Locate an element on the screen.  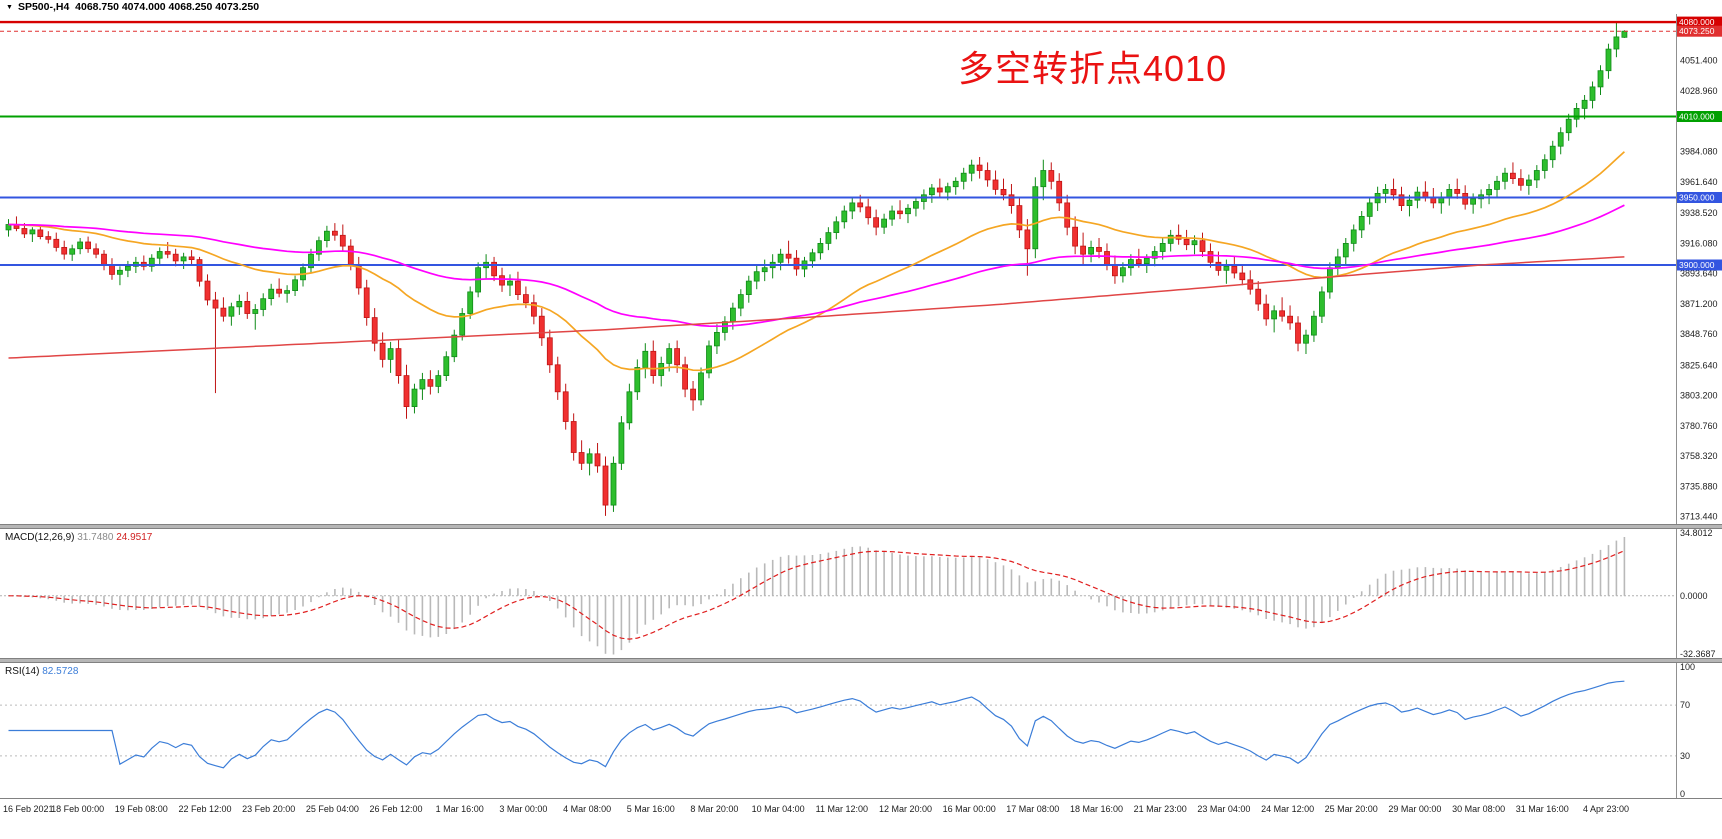
macd-label: MACD(12,26,9) 31.7480 24.9517 is located at coordinates (78, 537).